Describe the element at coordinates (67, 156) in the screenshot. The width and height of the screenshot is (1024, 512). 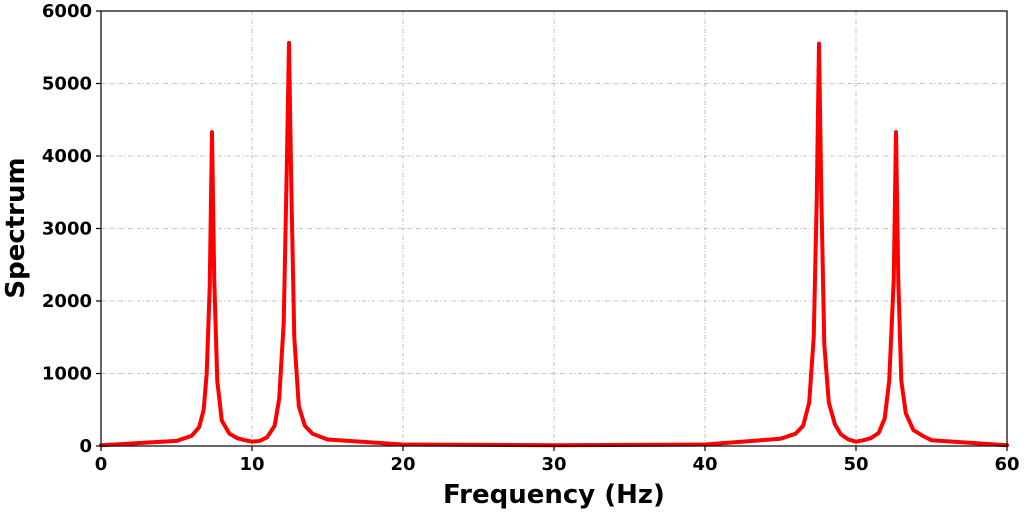
I see `y-tick-label: 4000` at that location.